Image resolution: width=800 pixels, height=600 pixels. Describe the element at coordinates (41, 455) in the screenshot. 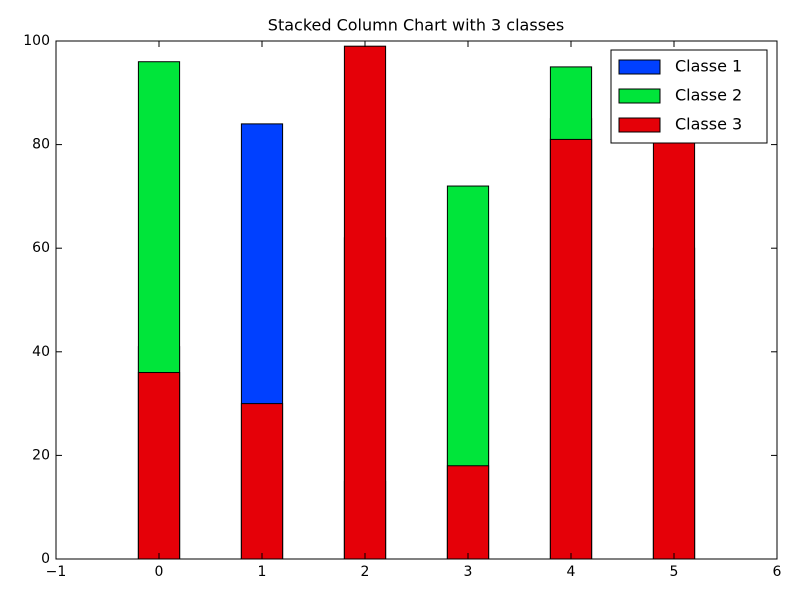

I see `y-tick-label: 20` at that location.